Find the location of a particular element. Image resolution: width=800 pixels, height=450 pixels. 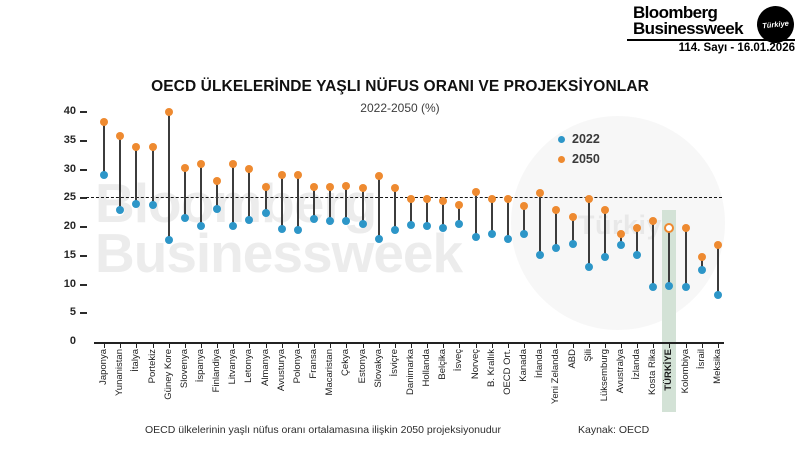

legend-item-2050: 2050 is located at coordinates (579, 159).